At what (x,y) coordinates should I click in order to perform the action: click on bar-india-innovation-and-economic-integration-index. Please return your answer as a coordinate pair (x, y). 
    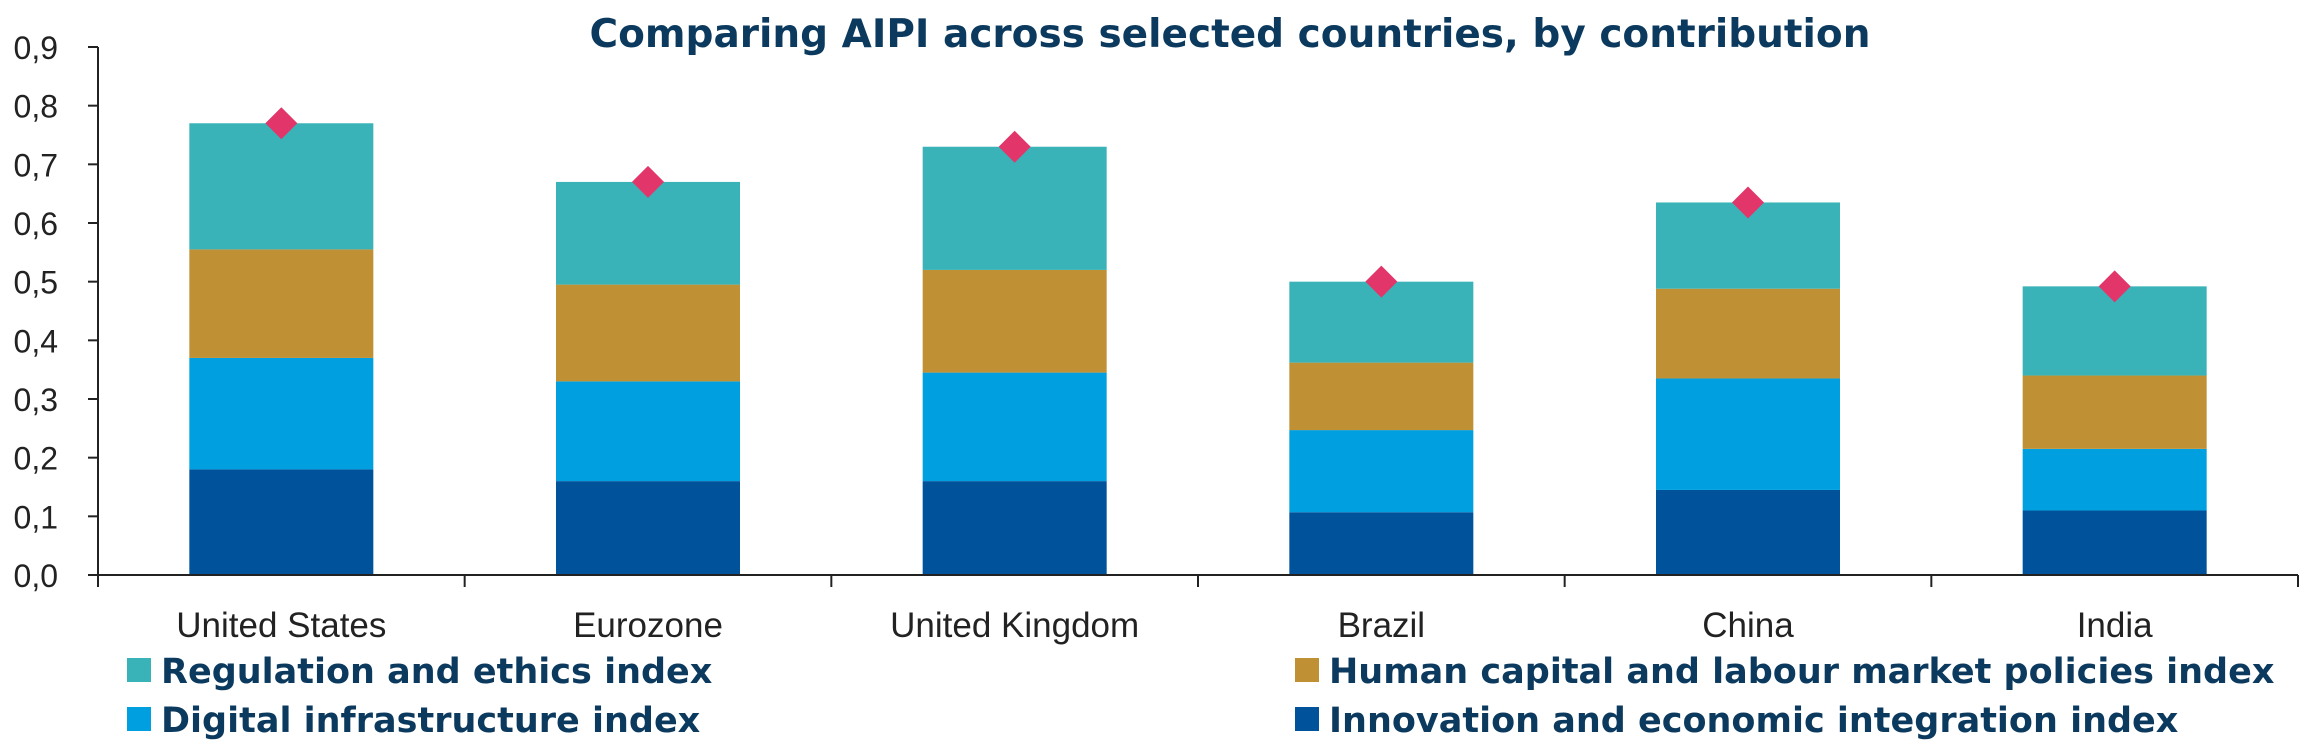
    Looking at the image, I should click on (2114, 542).